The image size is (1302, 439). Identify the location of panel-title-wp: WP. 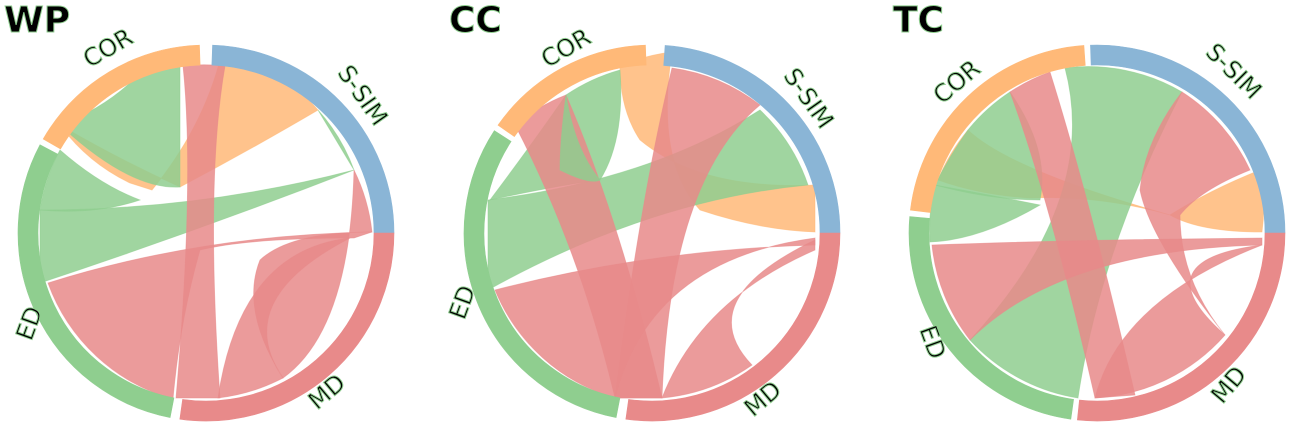
(37, 20).